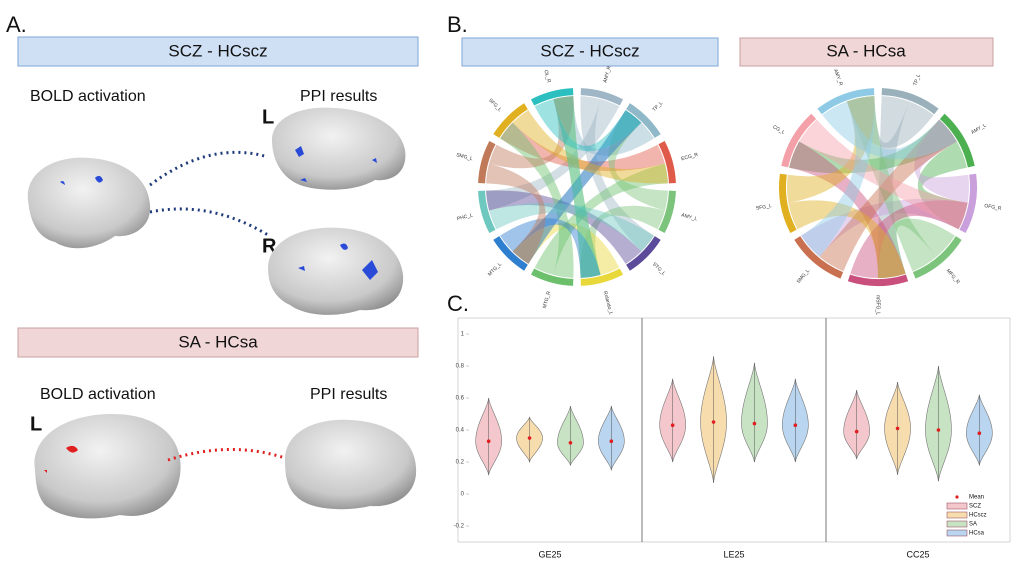 This screenshot has width=1024, height=574. What do you see at coordinates (778, 130) in the screenshot?
I see `chord-label: CG_L` at bounding box center [778, 130].